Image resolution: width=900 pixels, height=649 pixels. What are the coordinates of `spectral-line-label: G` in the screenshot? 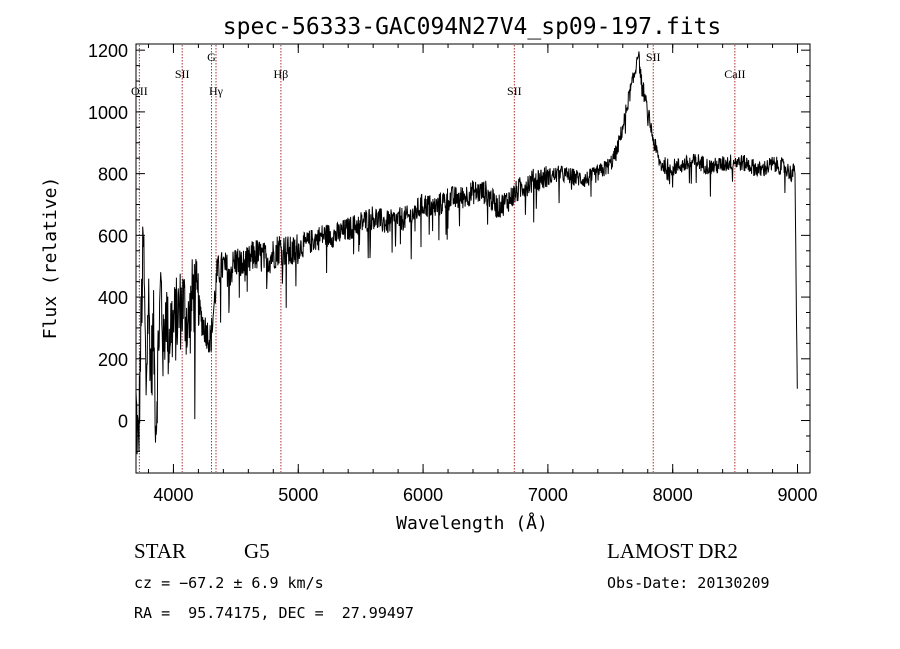 It's located at (211, 57).